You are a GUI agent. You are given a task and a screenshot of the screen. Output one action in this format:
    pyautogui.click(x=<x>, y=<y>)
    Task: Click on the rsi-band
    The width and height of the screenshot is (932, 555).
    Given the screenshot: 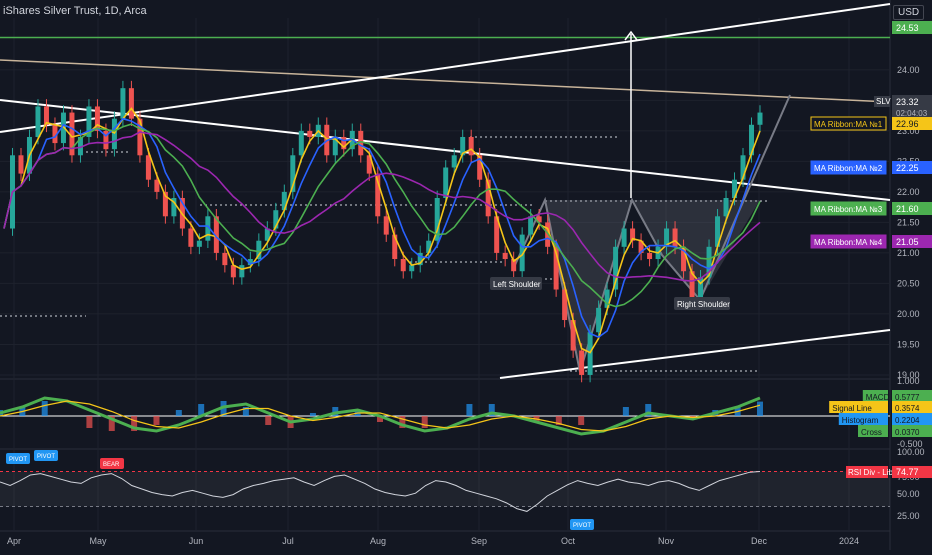 What is the action you would take?
    pyautogui.click(x=445, y=489)
    